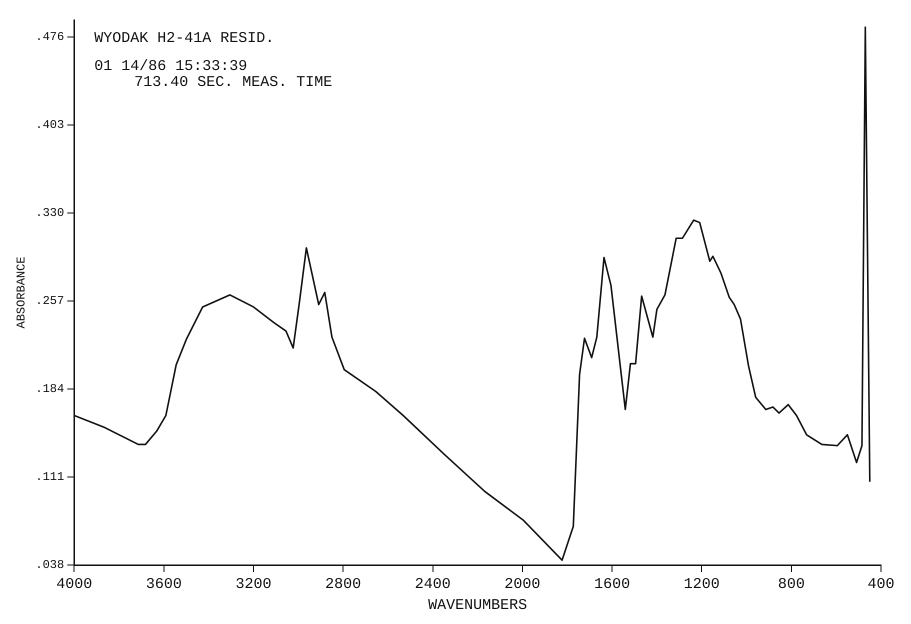 The height and width of the screenshot is (624, 911). I want to click on x-tick-label: 400, so click(881, 584).